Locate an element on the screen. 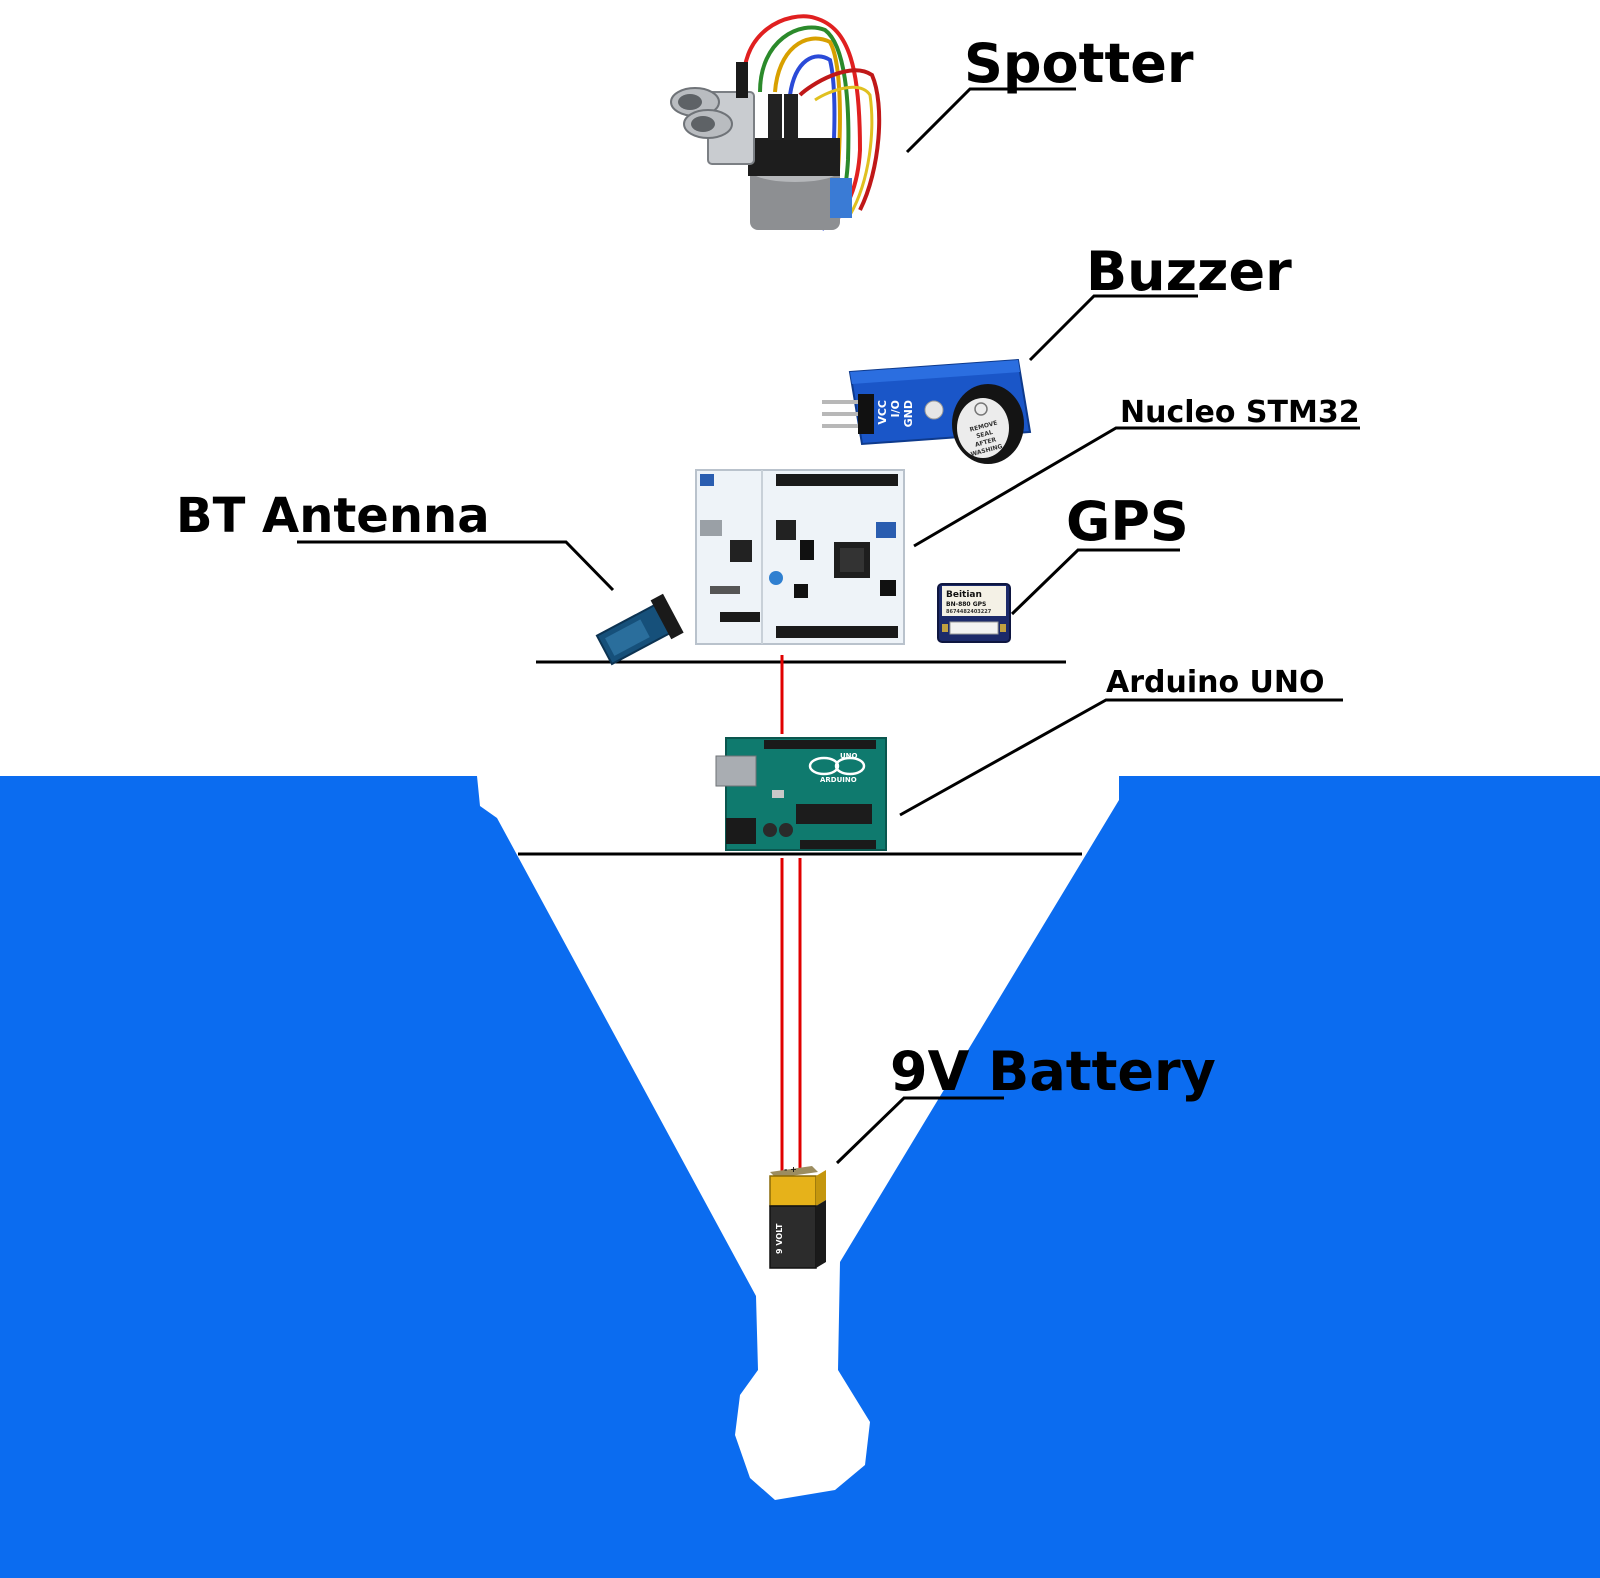 This screenshot has height=1578, width=1600. battery-terminal-marks: - + is located at coordinates (790, 1169).